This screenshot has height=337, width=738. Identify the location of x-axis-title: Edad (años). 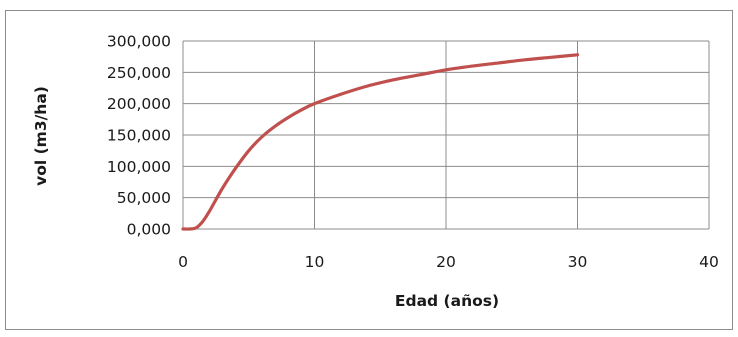
(447, 301).